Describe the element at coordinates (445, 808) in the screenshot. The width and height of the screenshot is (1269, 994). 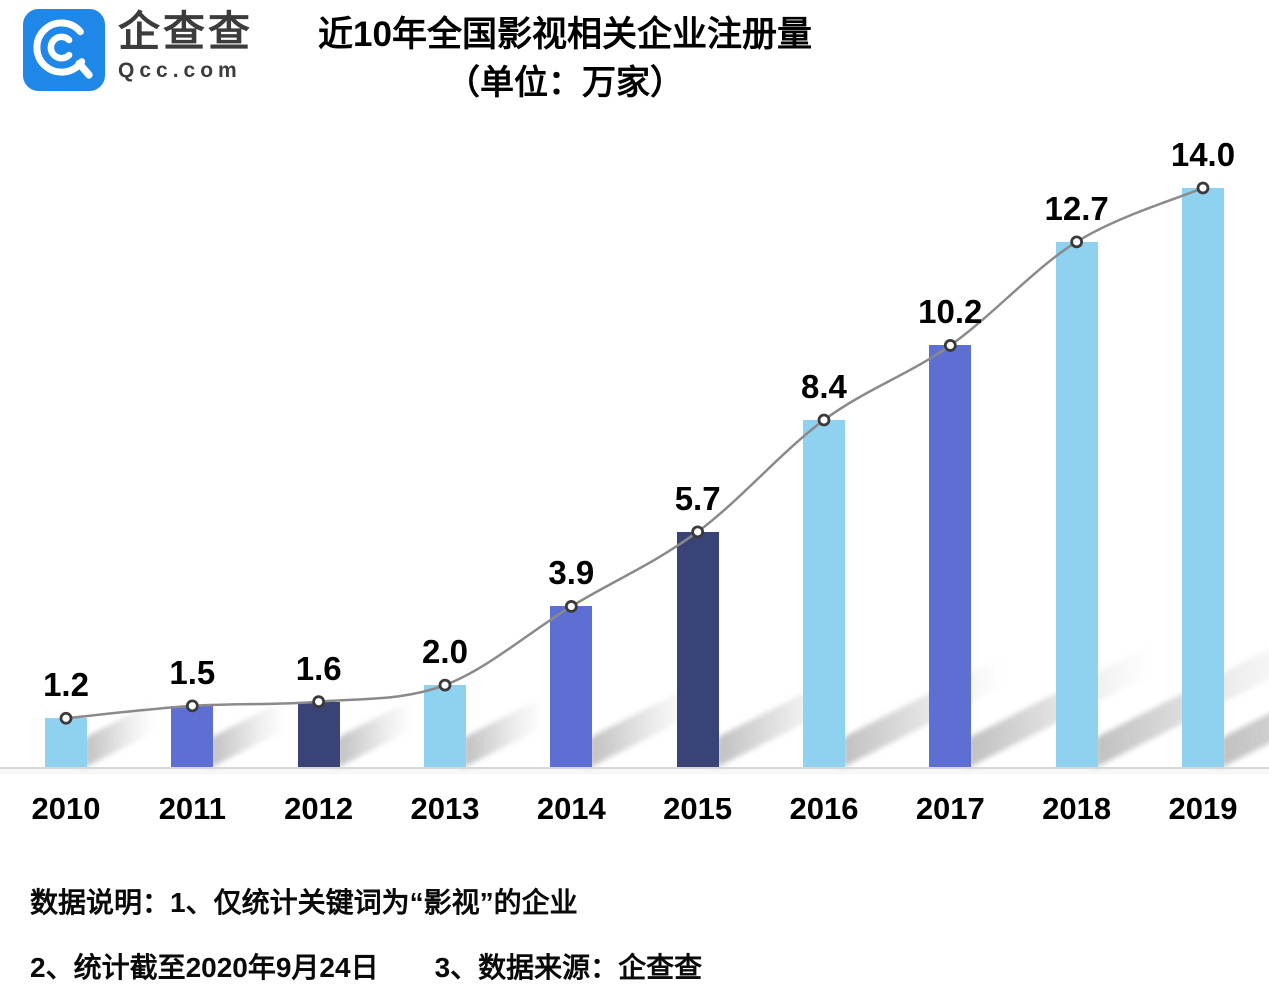
I see `year-label-2013: 2013` at that location.